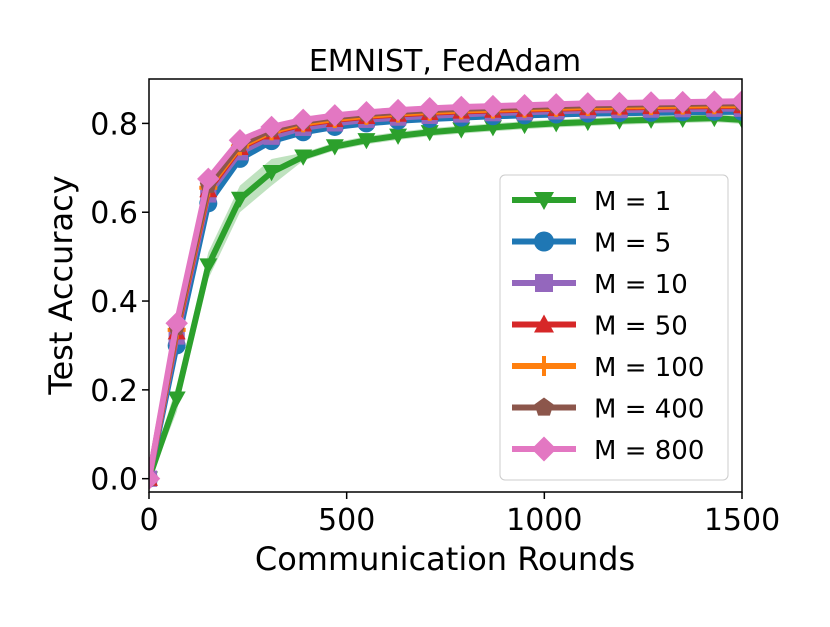 The height and width of the screenshot is (627, 830). Describe the element at coordinates (742, 520) in the screenshot. I see `x-tick-label: 1500` at that location.